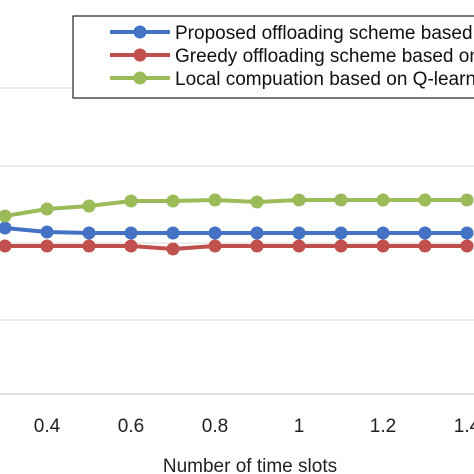 Image resolution: width=474 pixels, height=474 pixels. What do you see at coordinates (254, 426) in the screenshot?
I see `x-tick-labels: 0.4 0.6 0.8 1 1.2 1.4` at bounding box center [254, 426].